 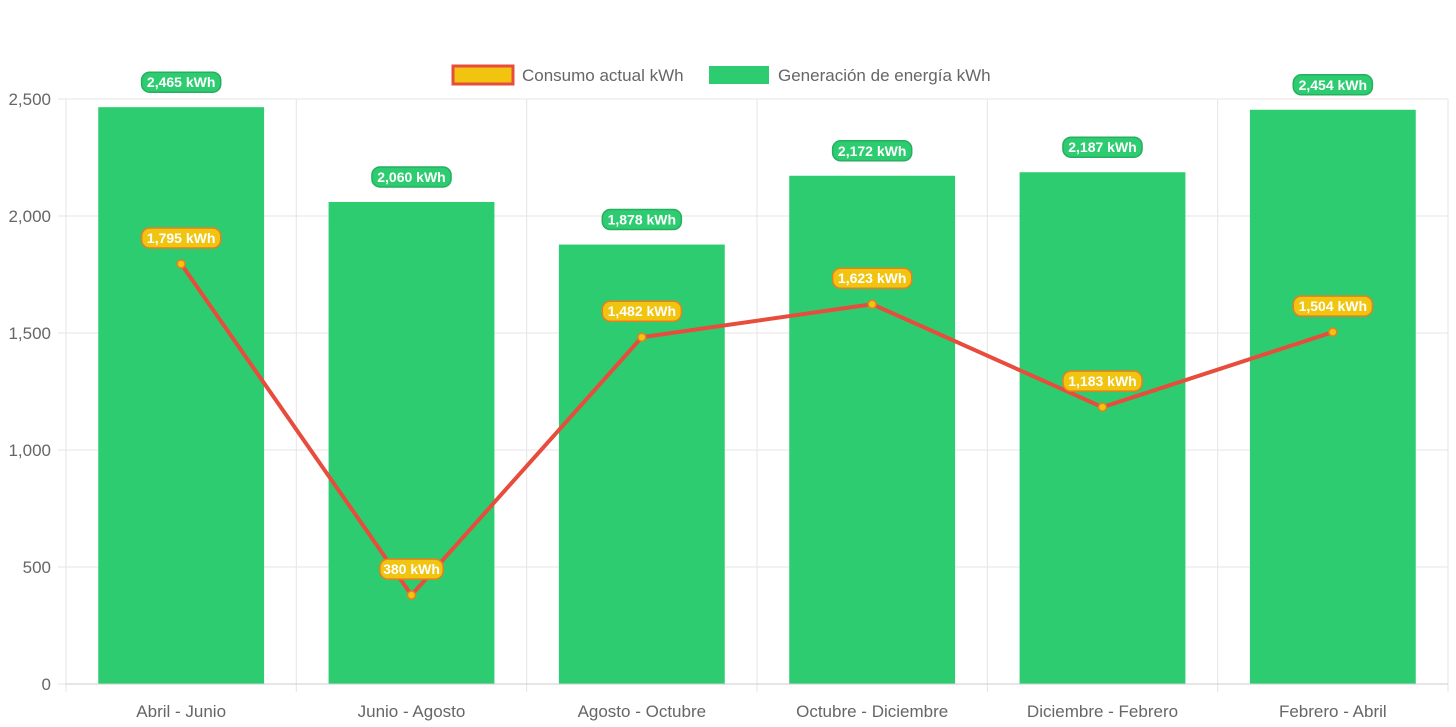 I want to click on legend-label-generacion: Generación de energía kWh, so click(x=884, y=75).